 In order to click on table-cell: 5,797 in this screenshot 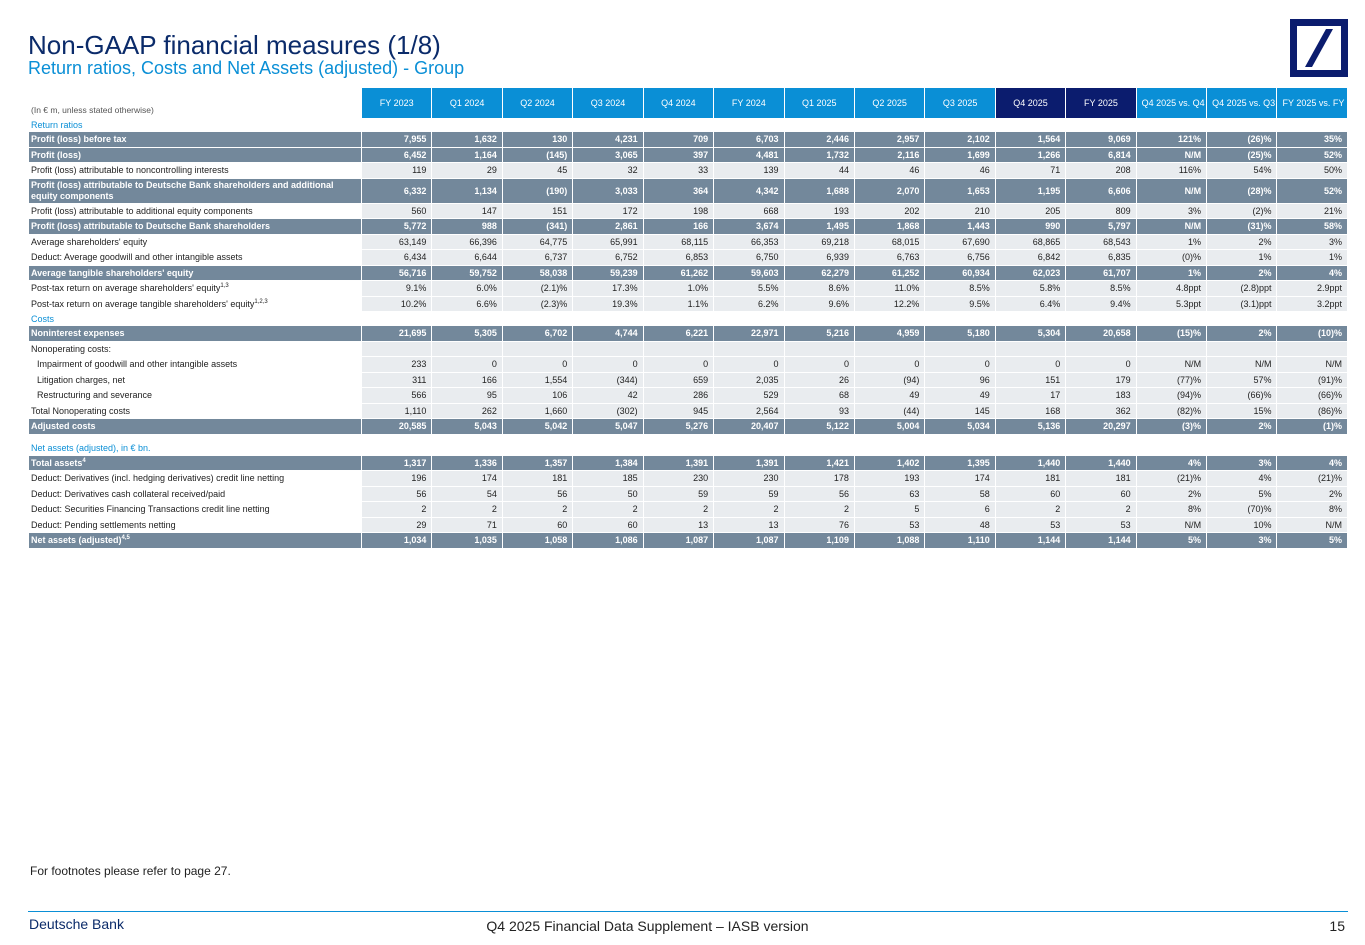, I will do `click(1101, 227)`.